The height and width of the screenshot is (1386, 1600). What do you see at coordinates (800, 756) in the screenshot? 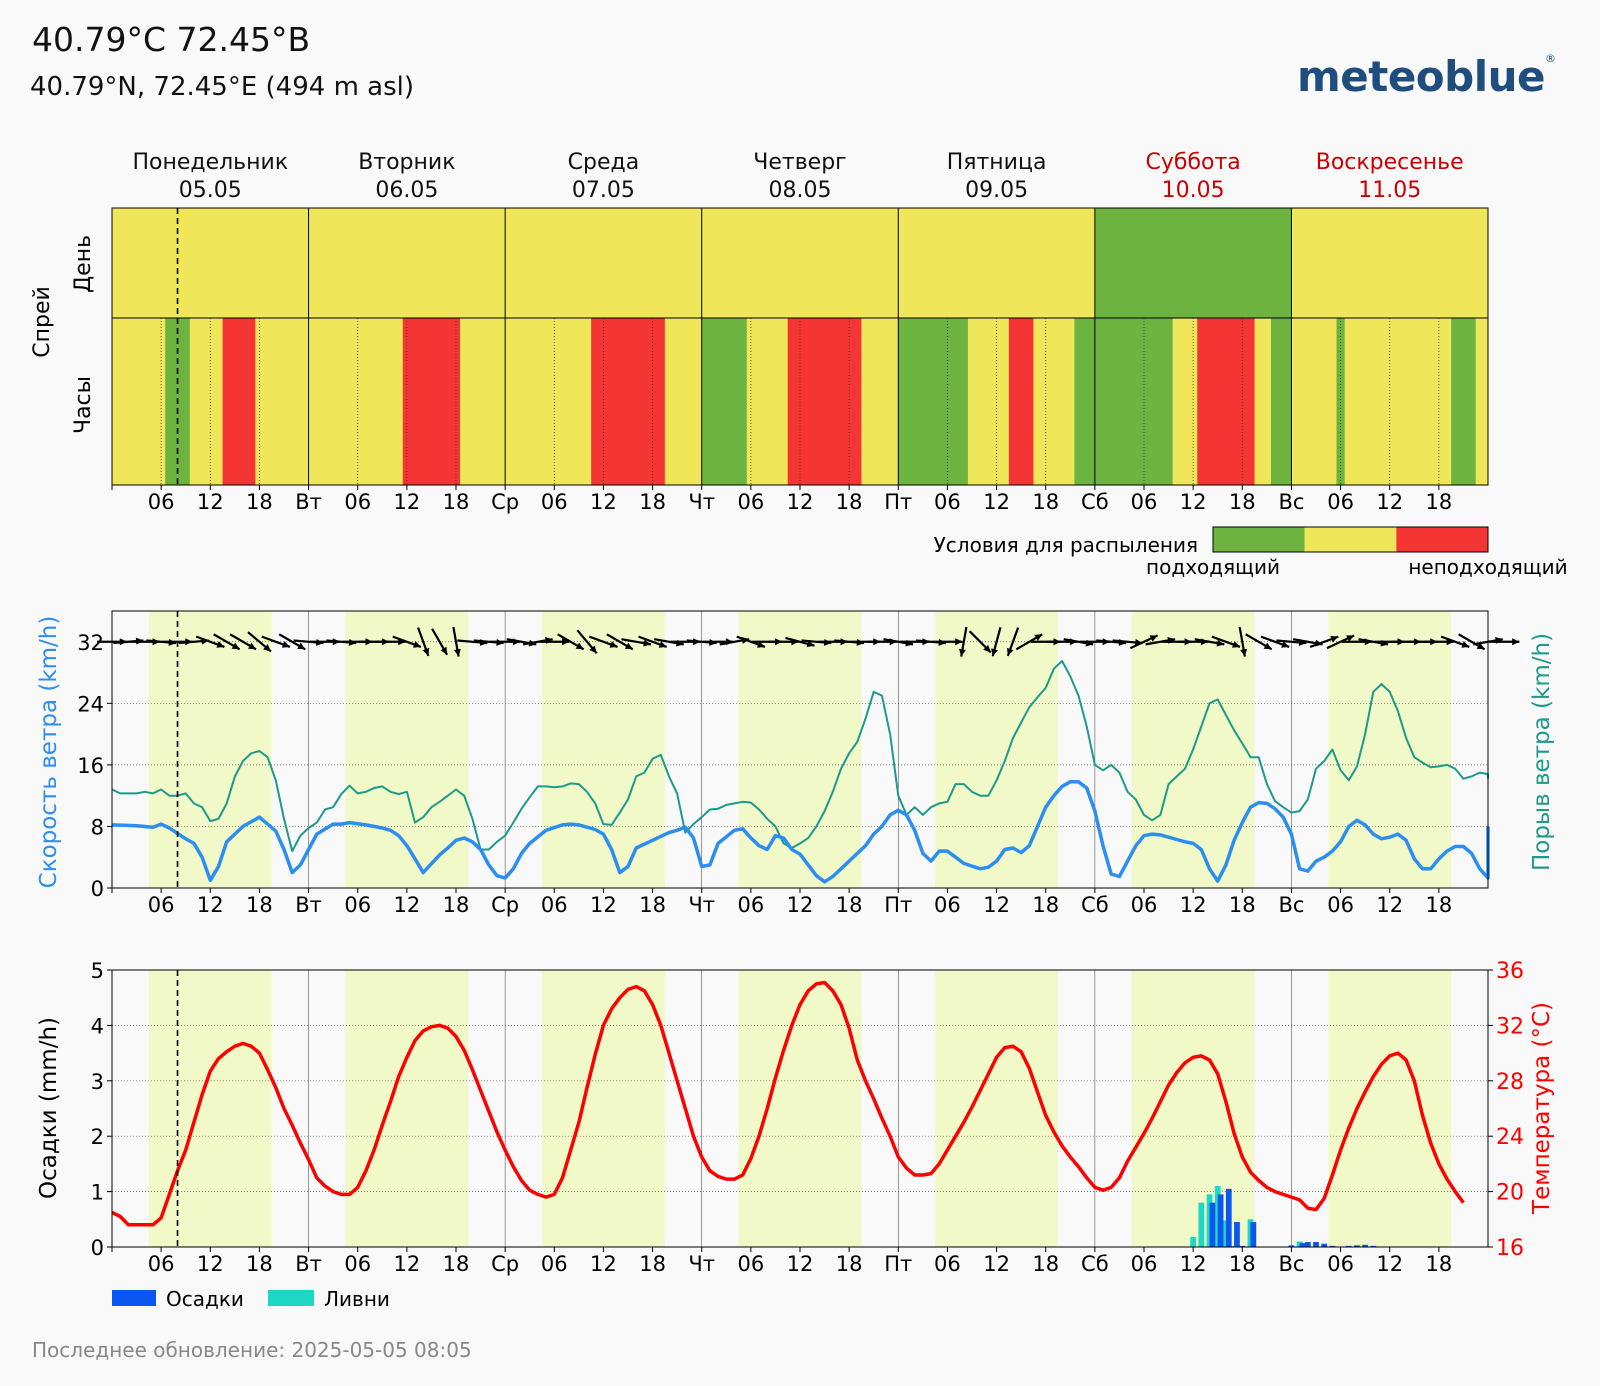
I see `gust-line` at bounding box center [800, 756].